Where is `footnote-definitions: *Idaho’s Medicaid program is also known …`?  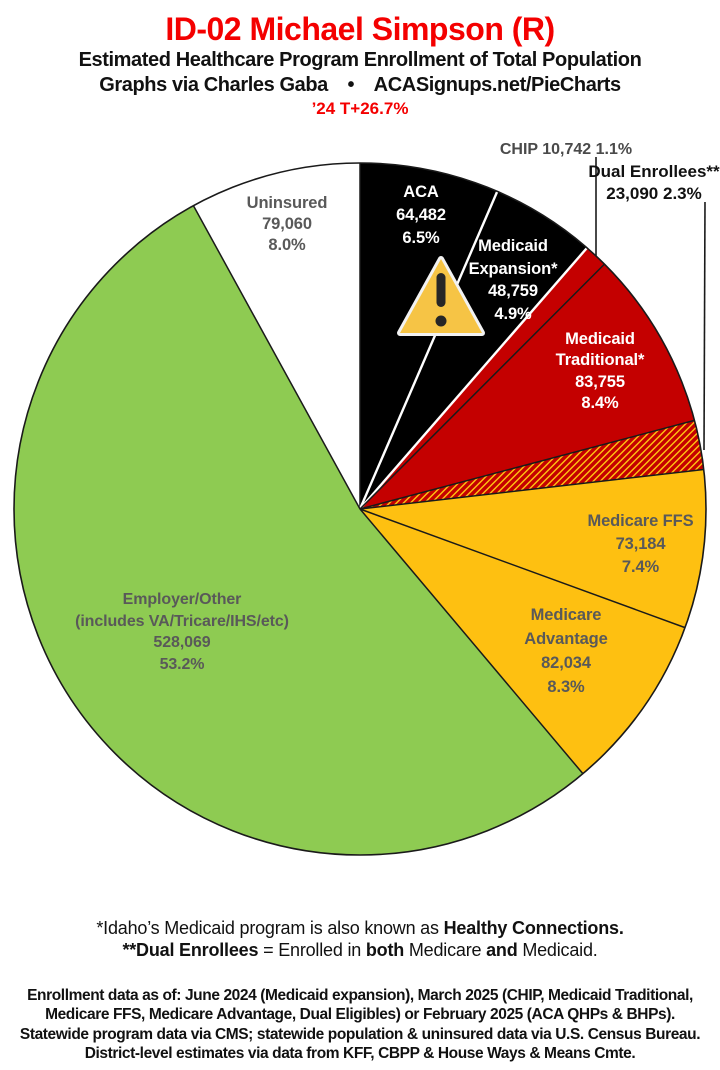
footnote-definitions: *Idaho’s Medicaid program is also known … is located at coordinates (360, 939).